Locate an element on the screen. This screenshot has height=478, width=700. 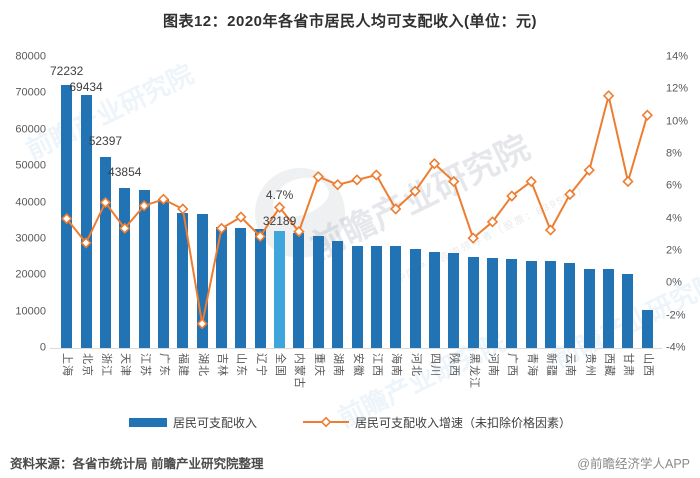
x-axis-label-陕西: 陕西 is located at coordinates (454, 365).